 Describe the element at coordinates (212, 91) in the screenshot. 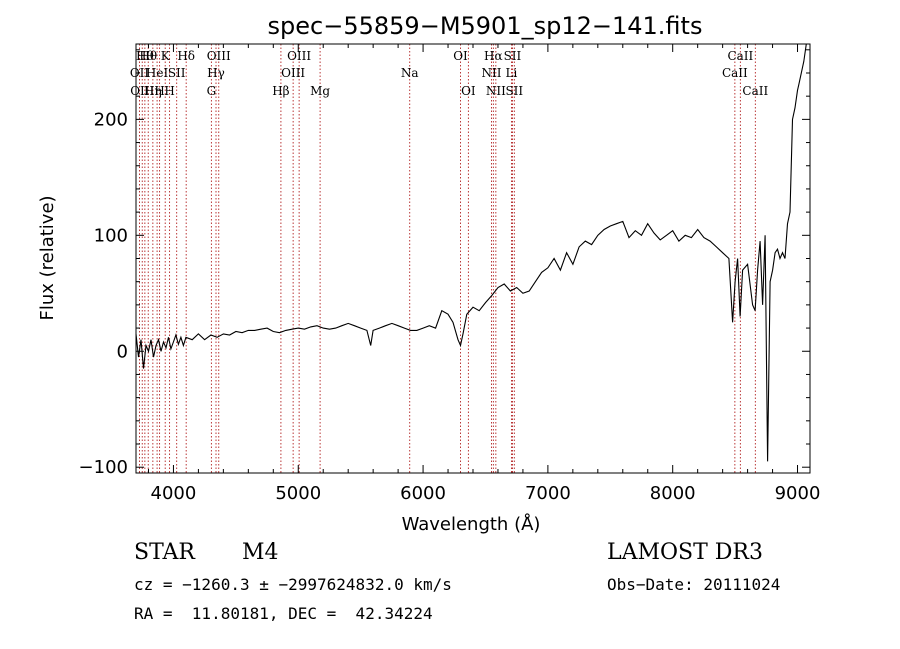

I see `line-marker-label-11: G` at that location.